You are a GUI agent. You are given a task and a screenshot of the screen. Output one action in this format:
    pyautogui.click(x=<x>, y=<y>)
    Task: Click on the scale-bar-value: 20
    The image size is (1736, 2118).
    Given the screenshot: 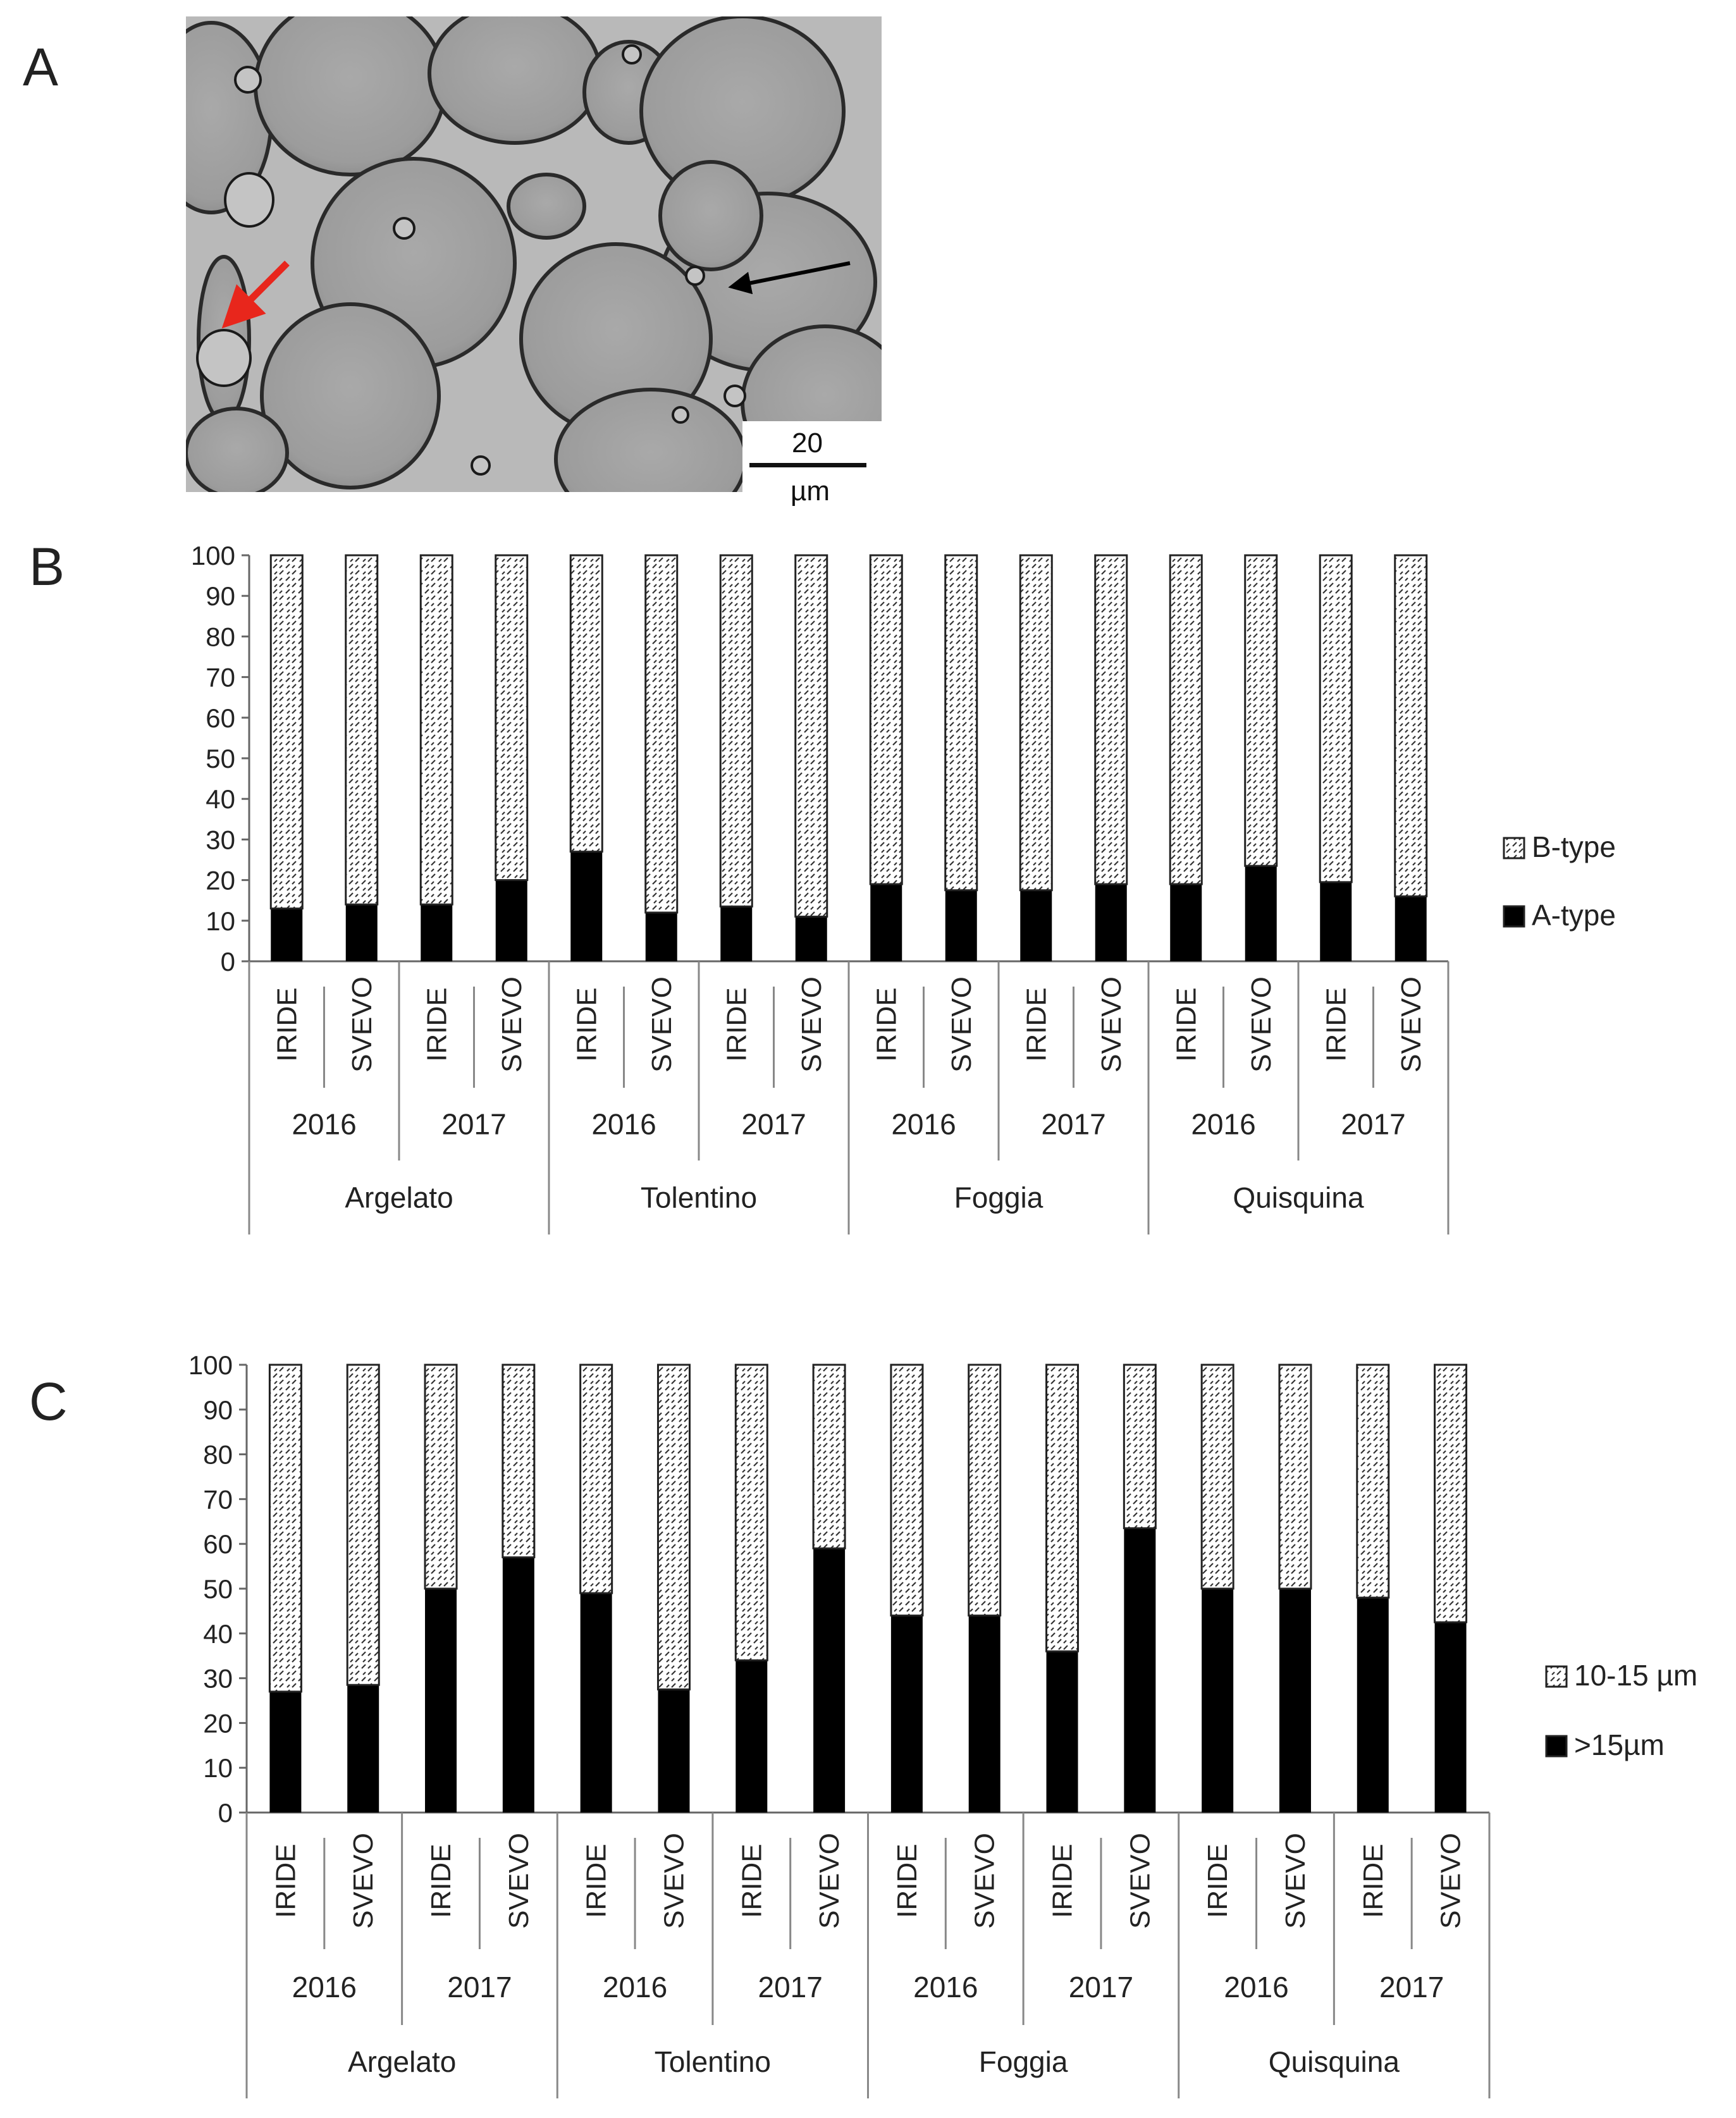 What is the action you would take?
    pyautogui.click(x=807, y=443)
    